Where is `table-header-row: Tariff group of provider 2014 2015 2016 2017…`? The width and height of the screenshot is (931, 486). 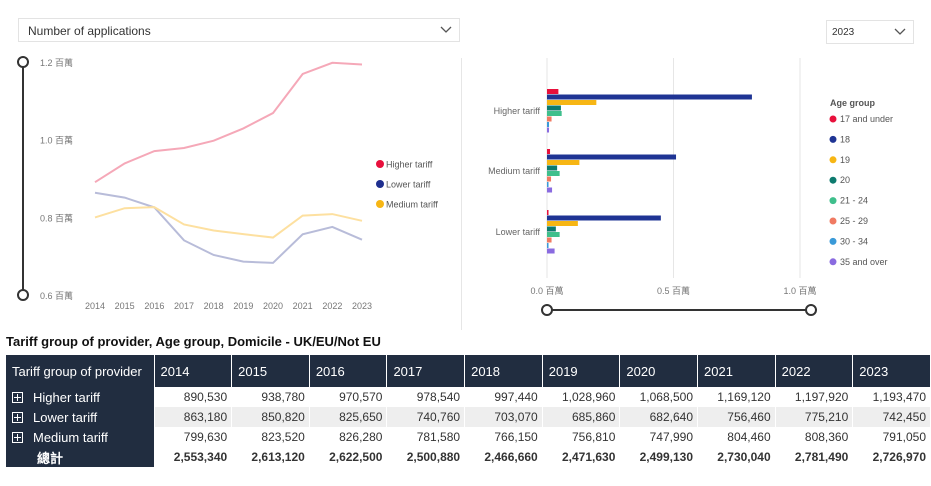 table-header-row: Tariff group of provider 2014 2015 2016 2017… is located at coordinates (468, 371).